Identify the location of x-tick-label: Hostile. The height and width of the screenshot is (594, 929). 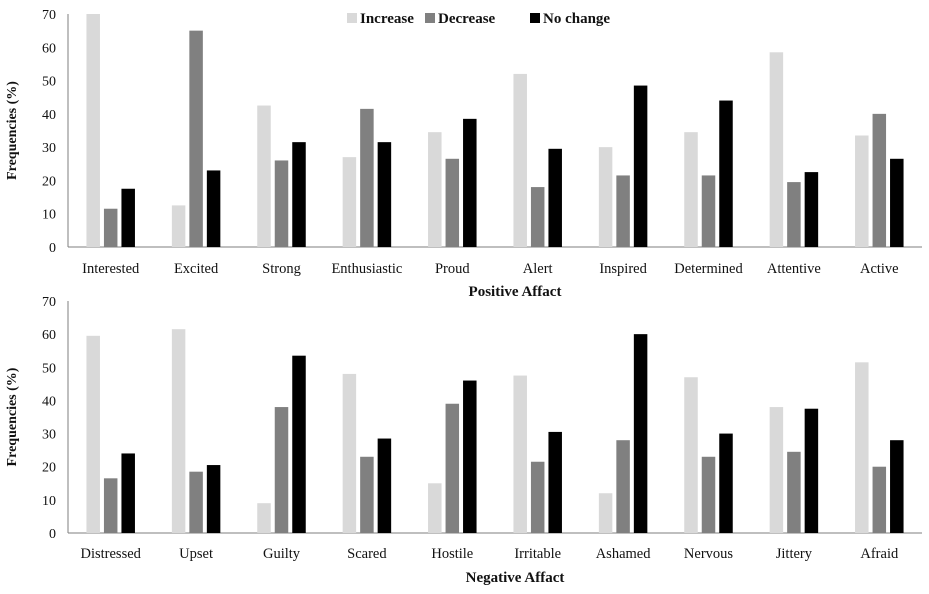
(452, 554).